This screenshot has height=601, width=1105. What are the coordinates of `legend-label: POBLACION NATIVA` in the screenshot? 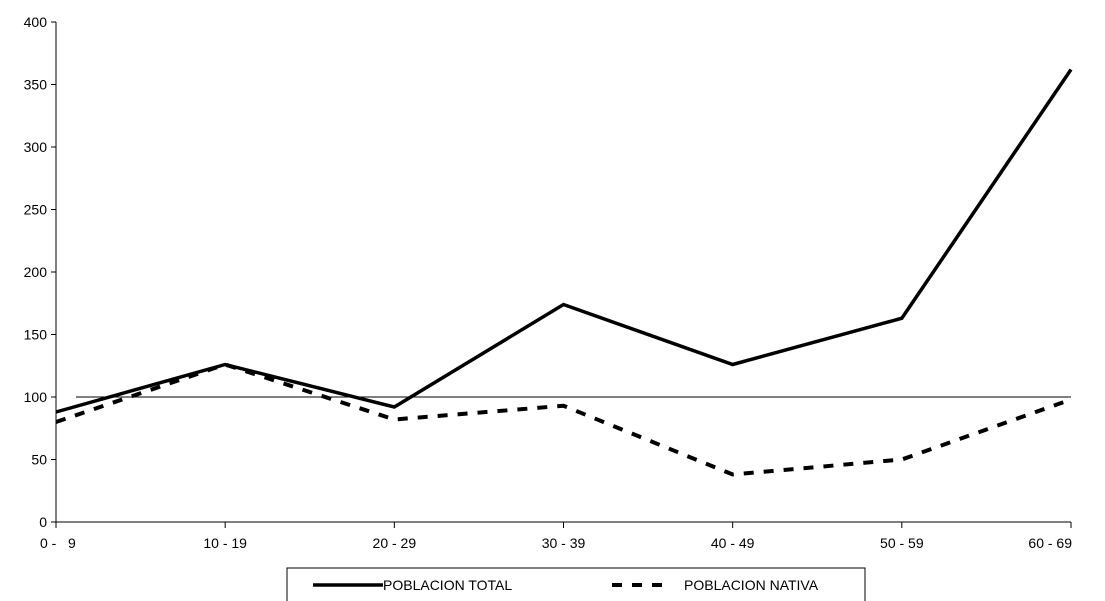 It's located at (751, 585).